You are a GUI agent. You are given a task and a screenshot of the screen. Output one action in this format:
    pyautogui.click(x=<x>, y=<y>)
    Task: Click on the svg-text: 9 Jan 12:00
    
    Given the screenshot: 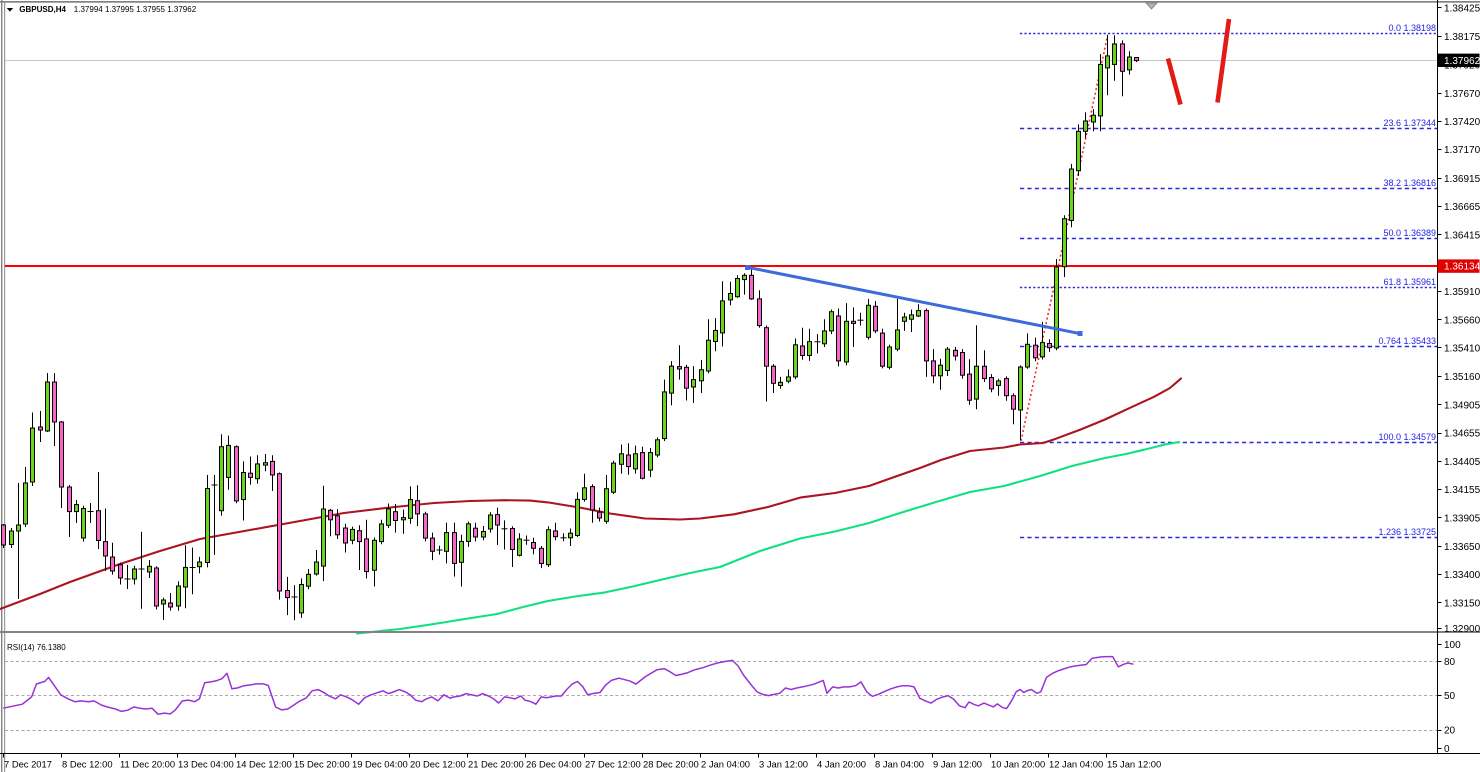 What is the action you would take?
    pyautogui.click(x=957, y=764)
    